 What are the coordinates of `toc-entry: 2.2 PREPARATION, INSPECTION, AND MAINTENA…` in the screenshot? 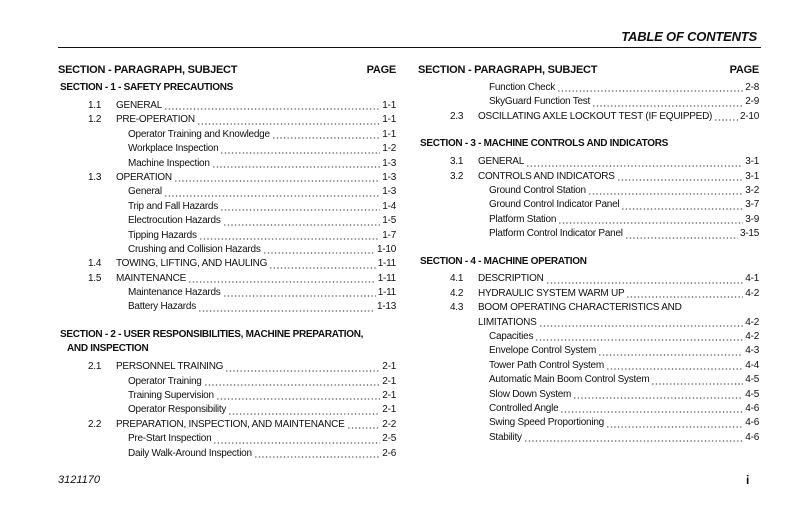 It's located at (227, 425).